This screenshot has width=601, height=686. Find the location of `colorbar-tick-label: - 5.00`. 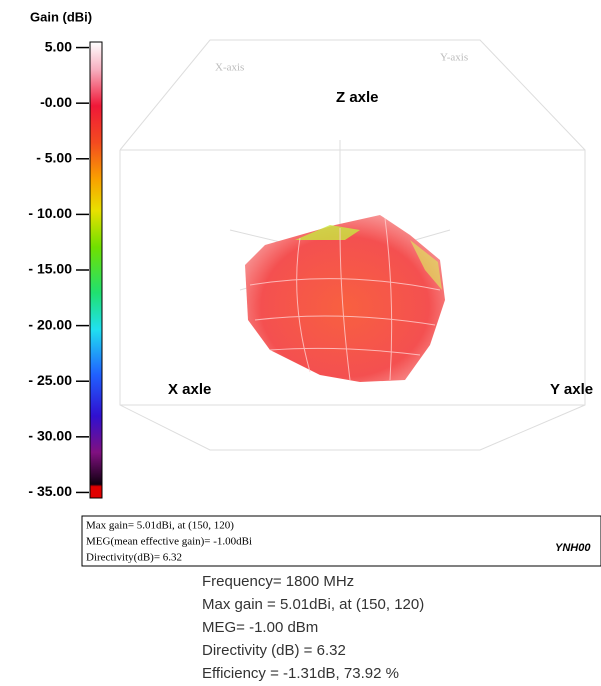

colorbar-tick-label: - 5.00 is located at coordinates (54, 157).